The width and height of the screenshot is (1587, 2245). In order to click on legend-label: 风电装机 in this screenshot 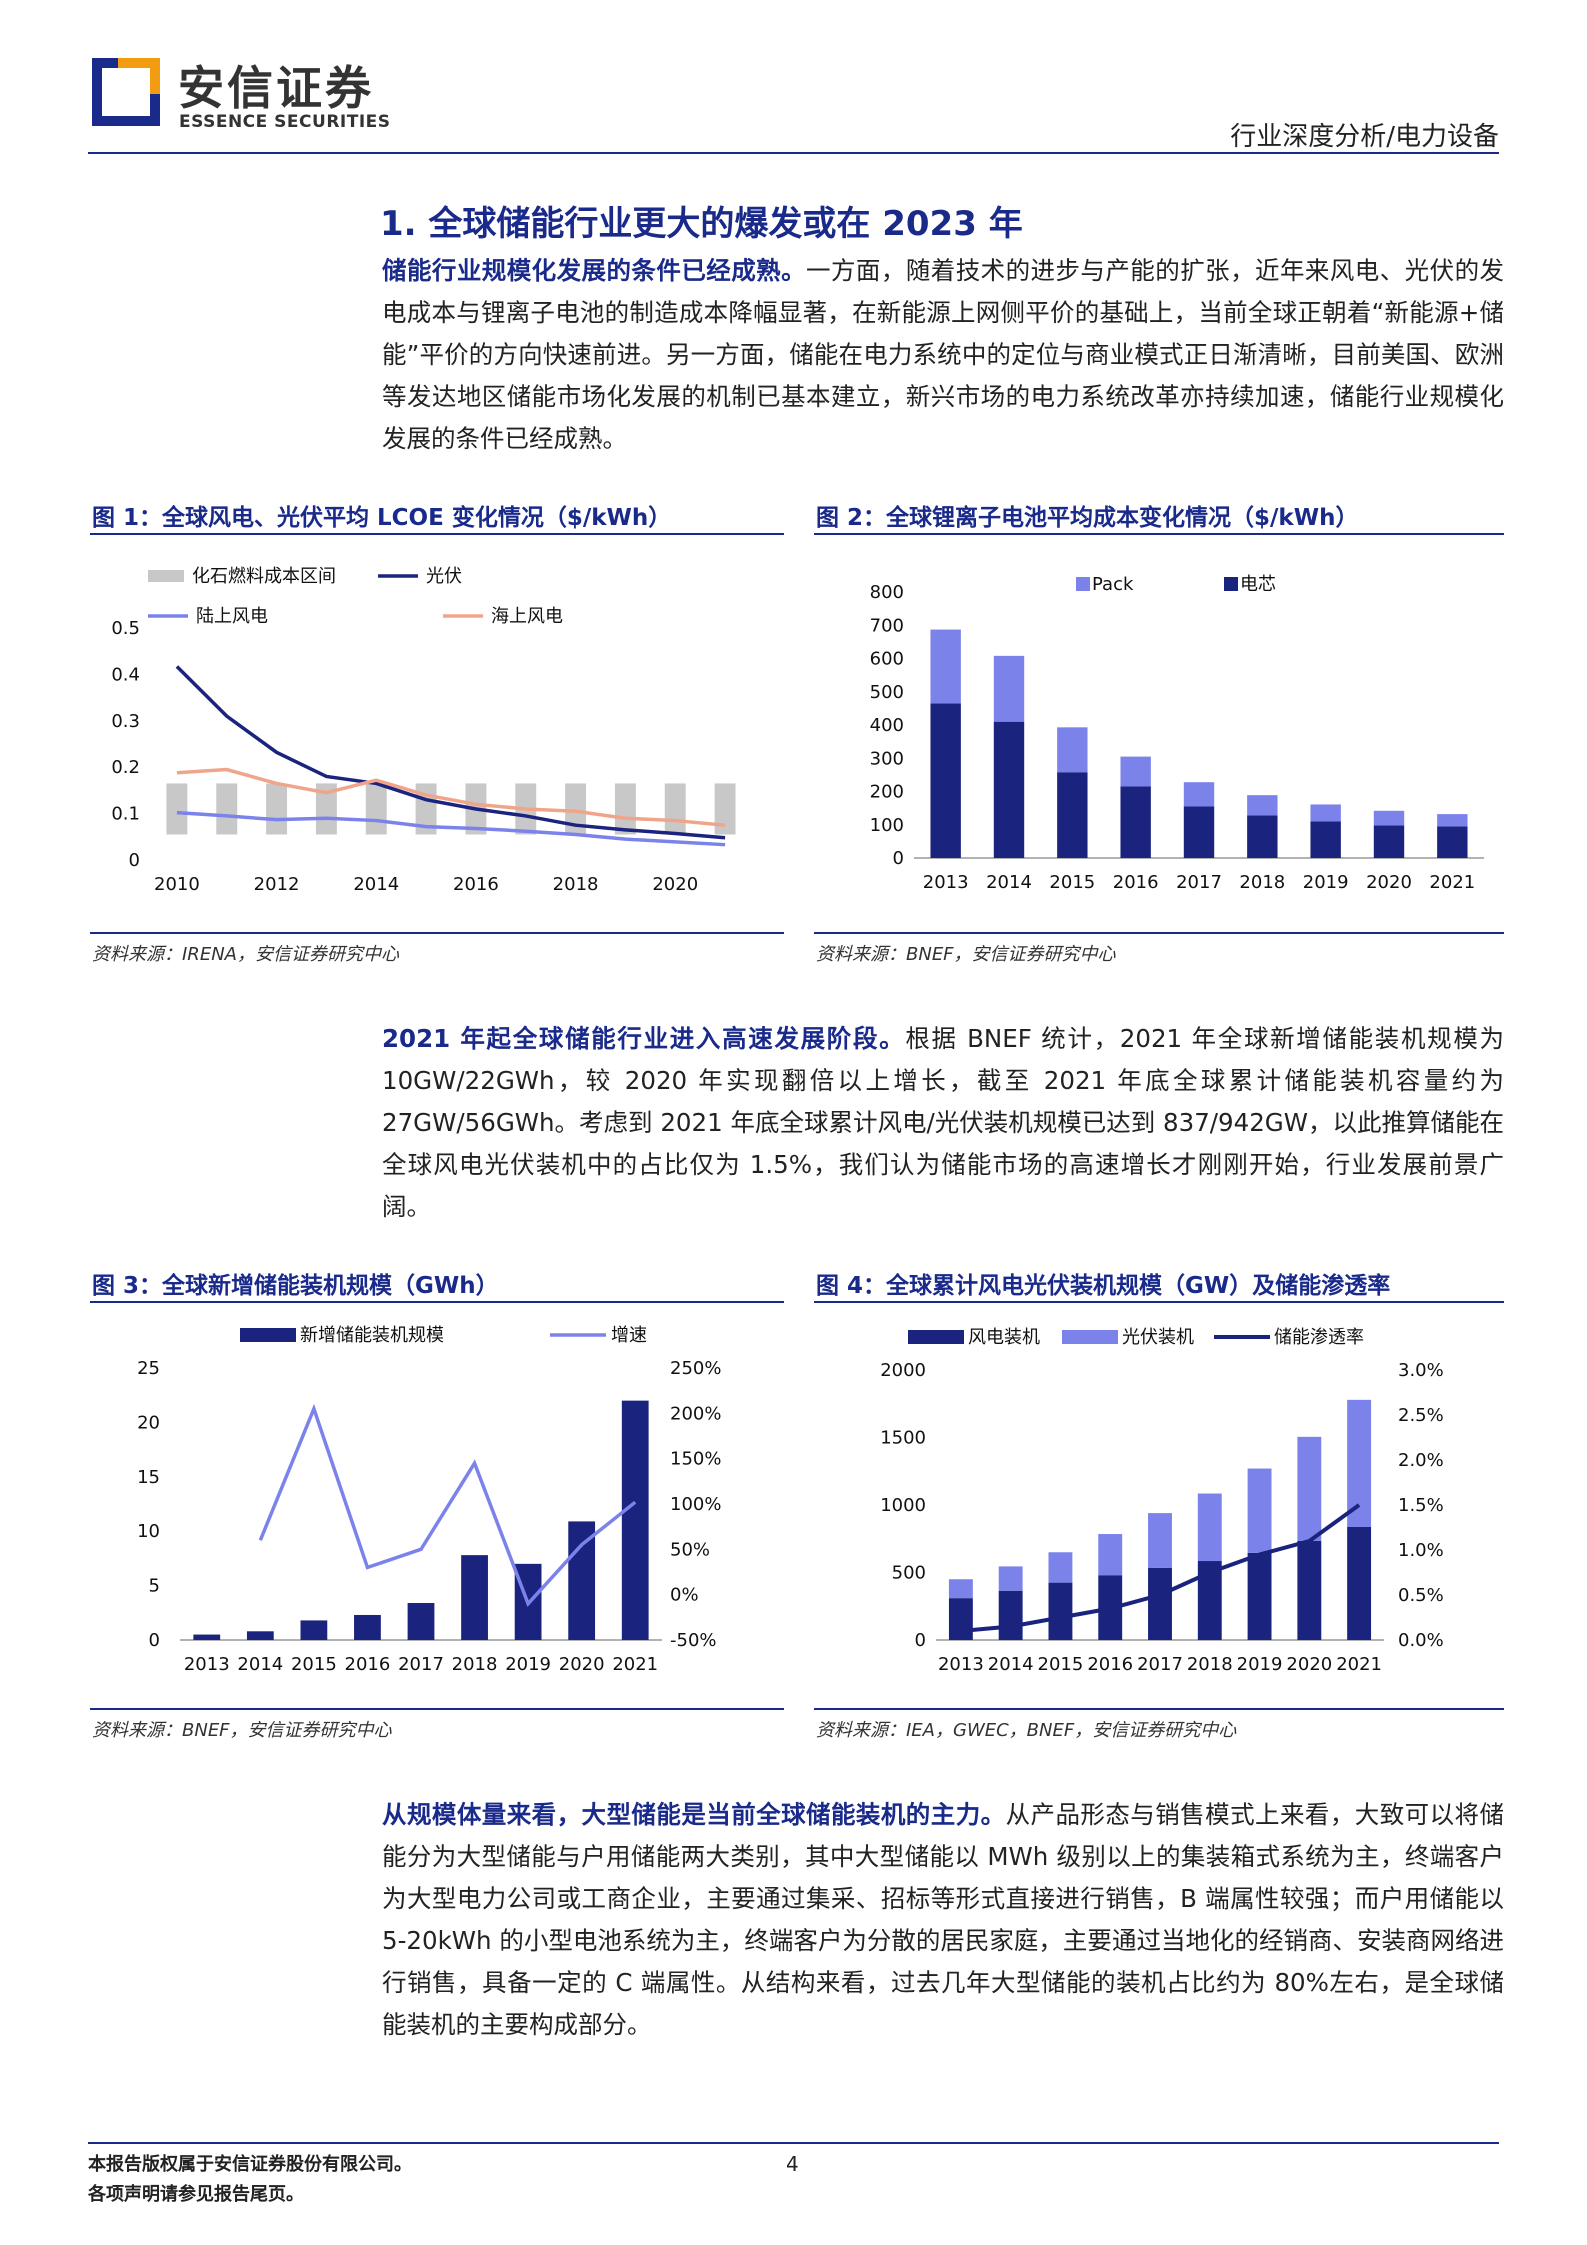, I will do `click(1004, 1337)`.